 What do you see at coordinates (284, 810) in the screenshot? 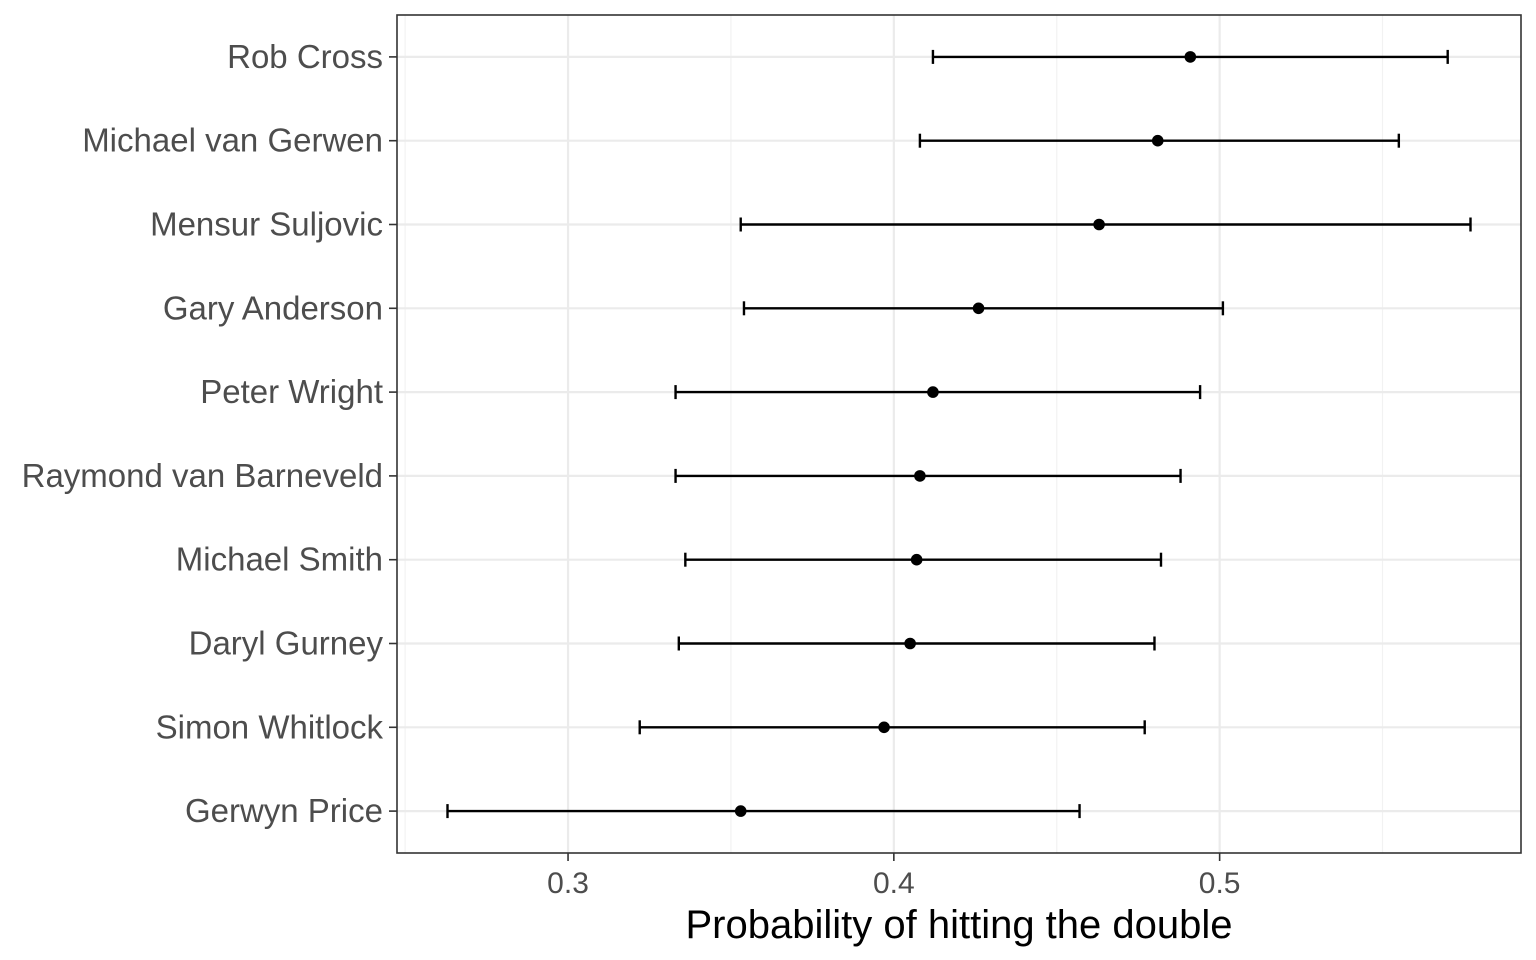
I see `y-tick-label: Gerwyn Price` at bounding box center [284, 810].